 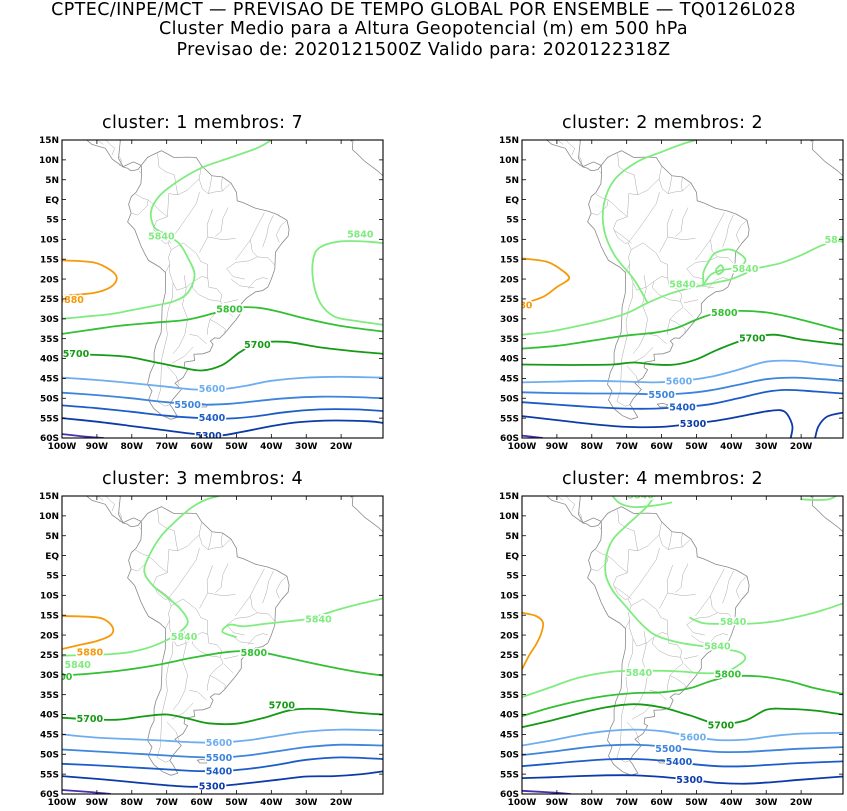 What do you see at coordinates (509, 360) in the screenshot?
I see `lat-label: 40S` at bounding box center [509, 360].